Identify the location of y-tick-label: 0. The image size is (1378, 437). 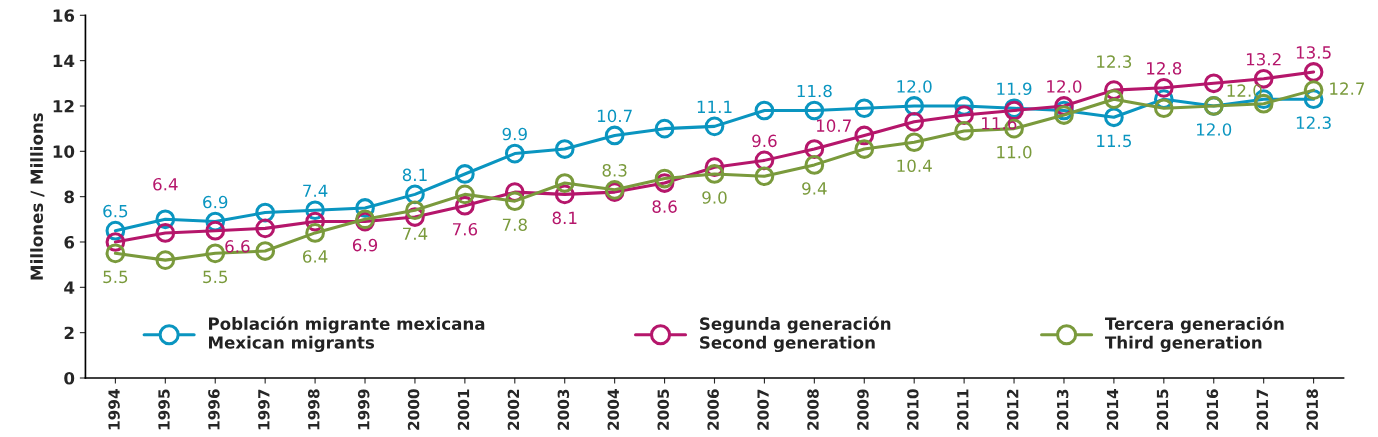
(69, 378).